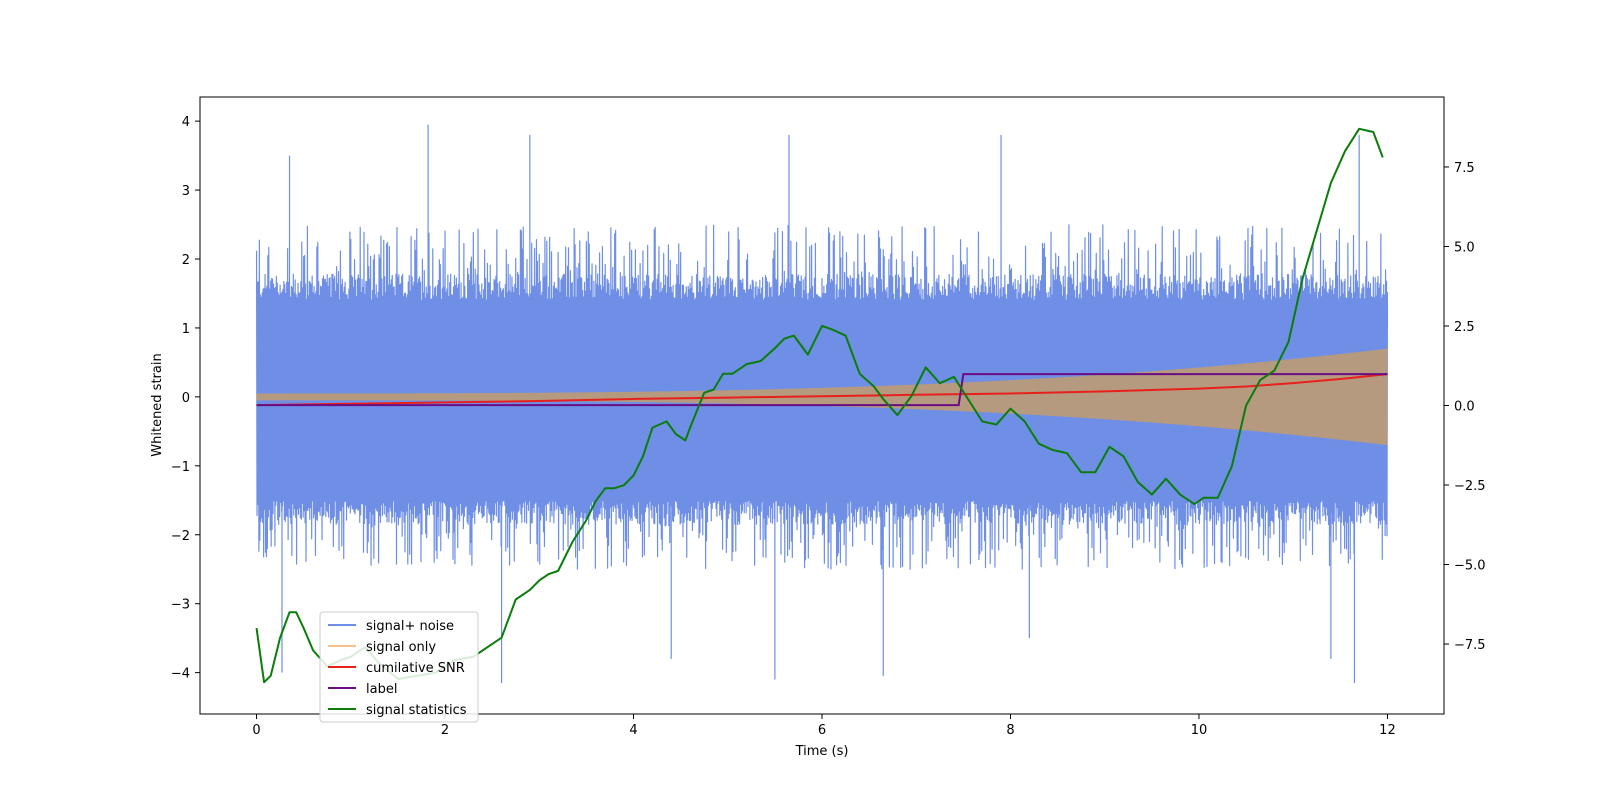 This screenshot has width=1600, height=800. Describe the element at coordinates (186, 260) in the screenshot. I see `y-tick-label: 2` at that location.